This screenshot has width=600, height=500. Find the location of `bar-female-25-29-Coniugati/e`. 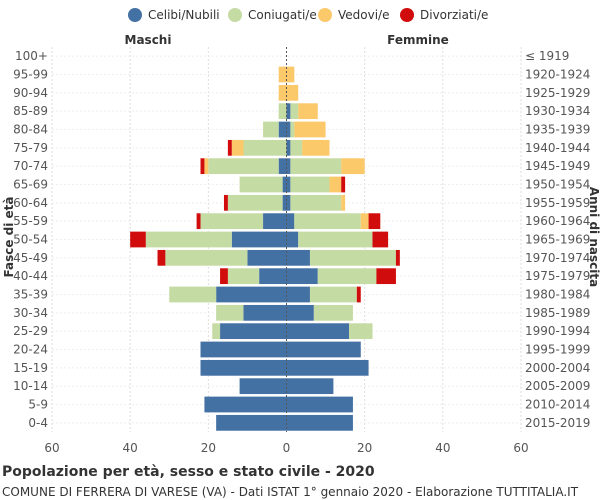

bar-female-25-29-Coniugati/e is located at coordinates (361, 331).